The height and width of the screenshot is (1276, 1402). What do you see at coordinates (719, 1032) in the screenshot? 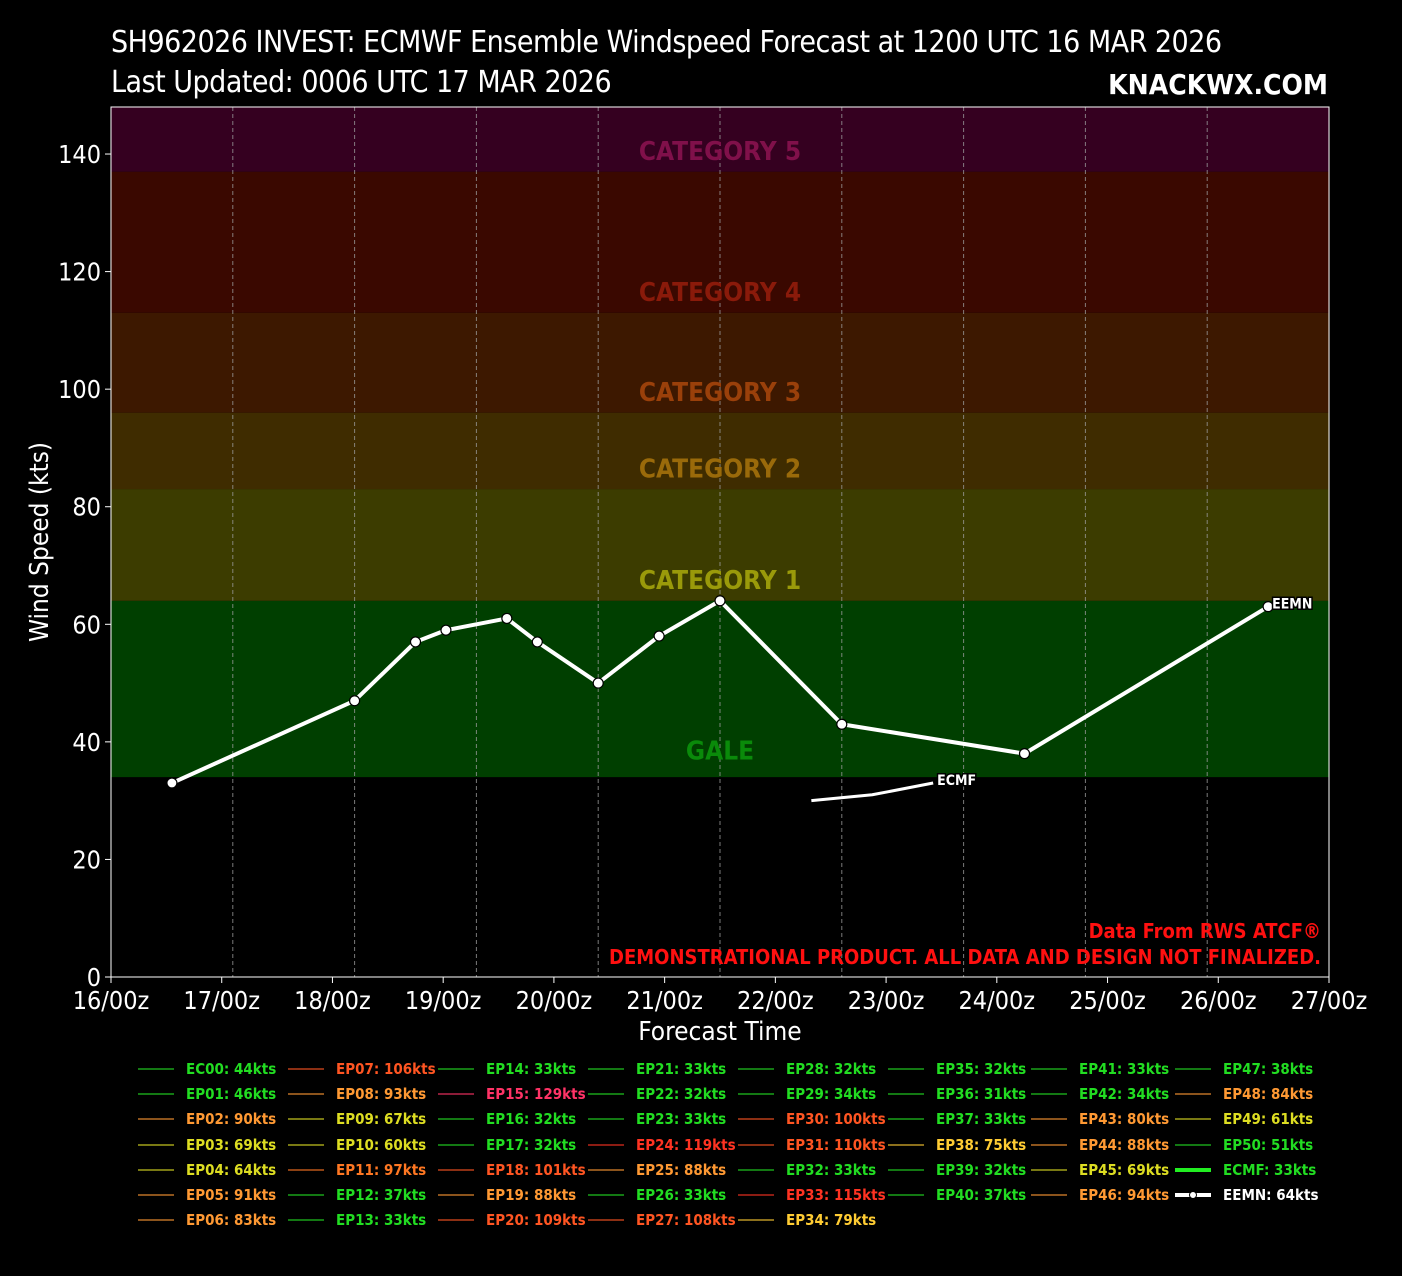
I see `x-axis-title: Forecast Time` at bounding box center [719, 1032].